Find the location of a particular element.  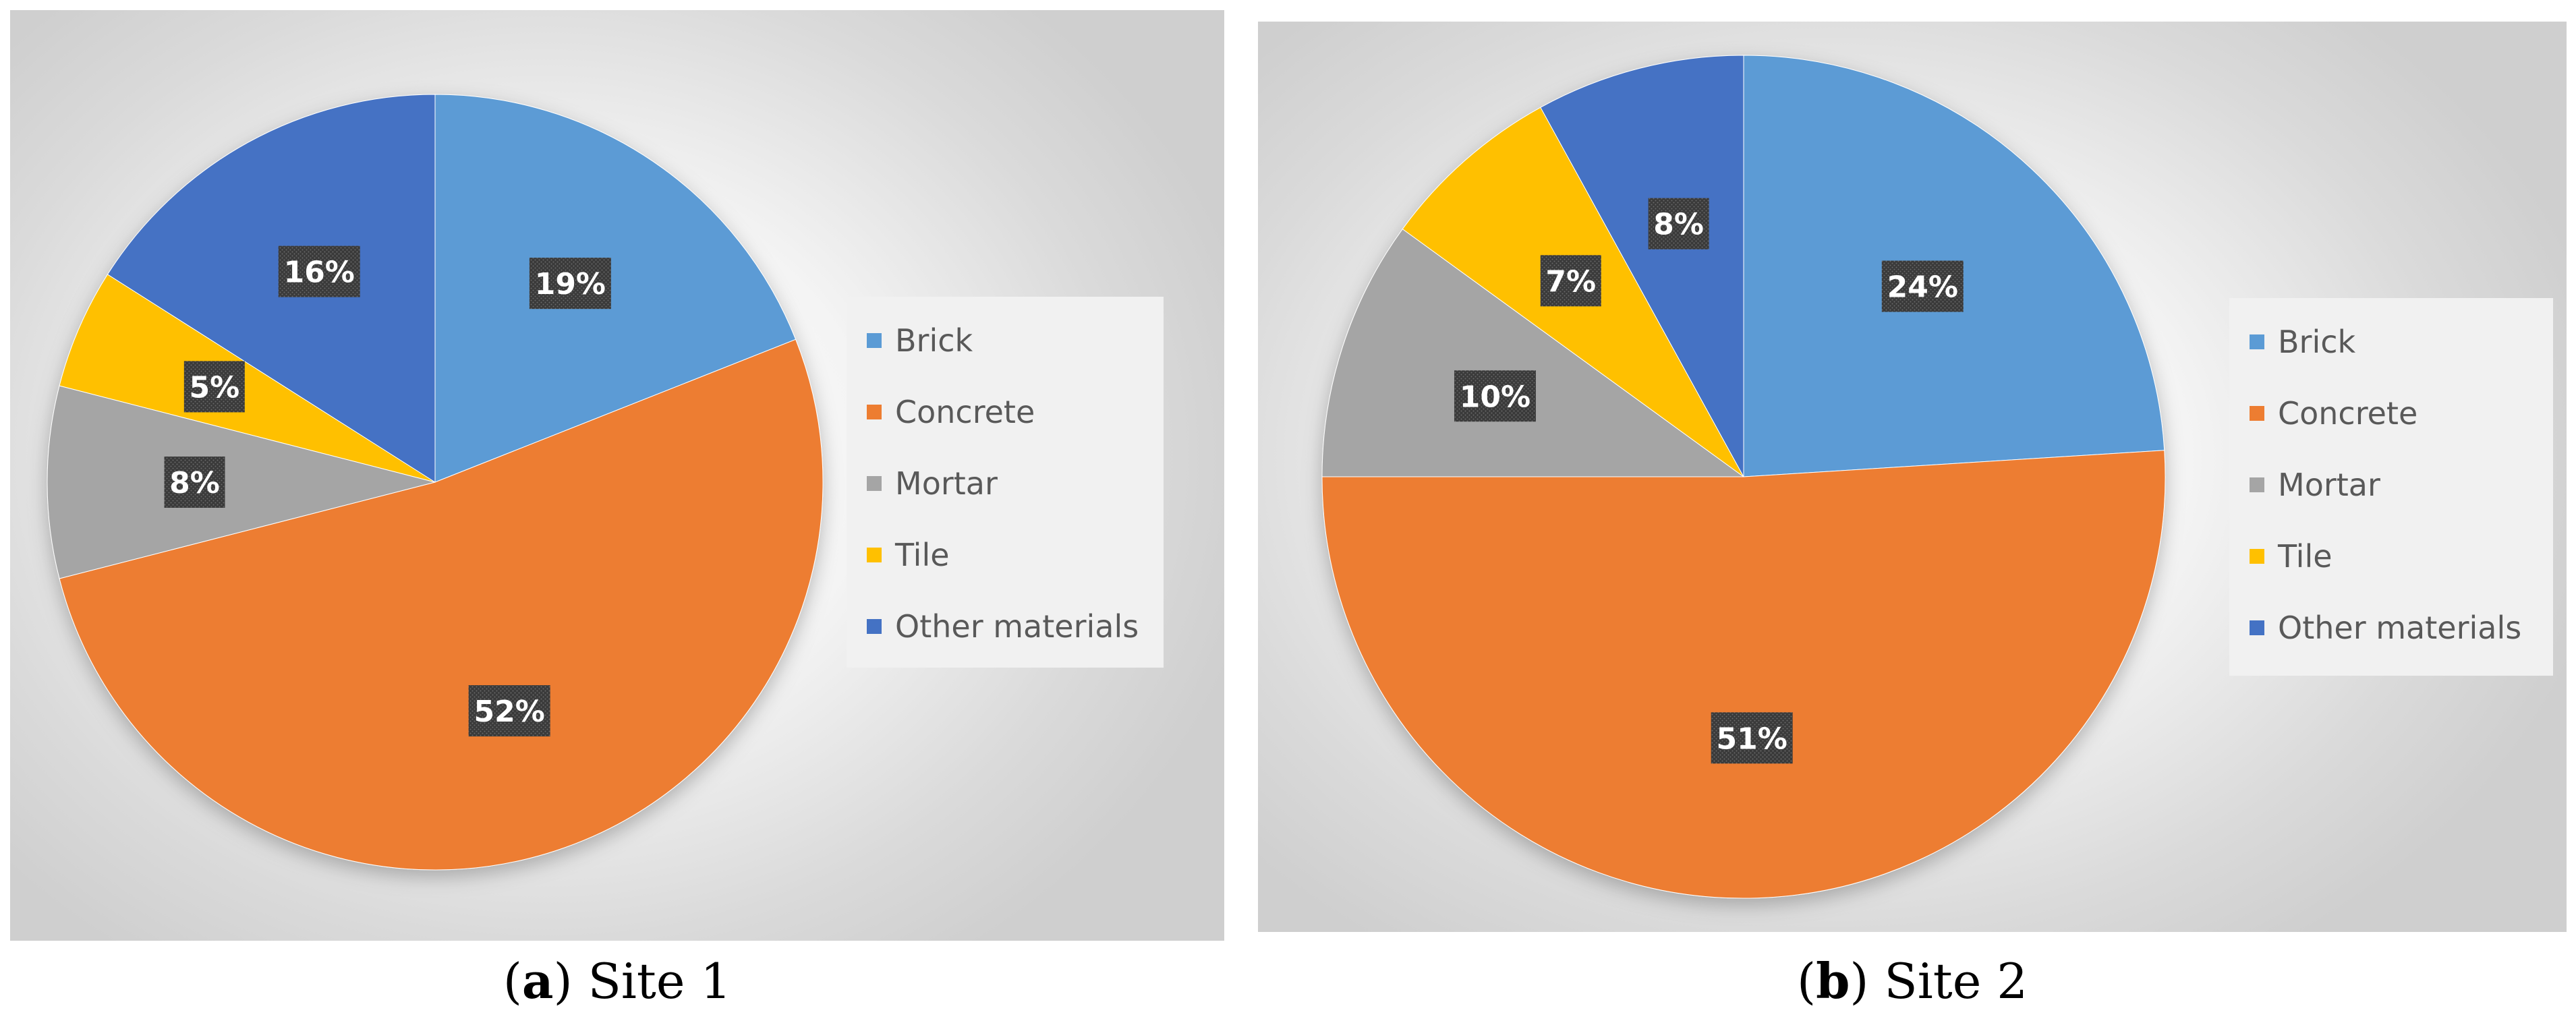

caption-text: Site 1 is located at coordinates (660, 981).